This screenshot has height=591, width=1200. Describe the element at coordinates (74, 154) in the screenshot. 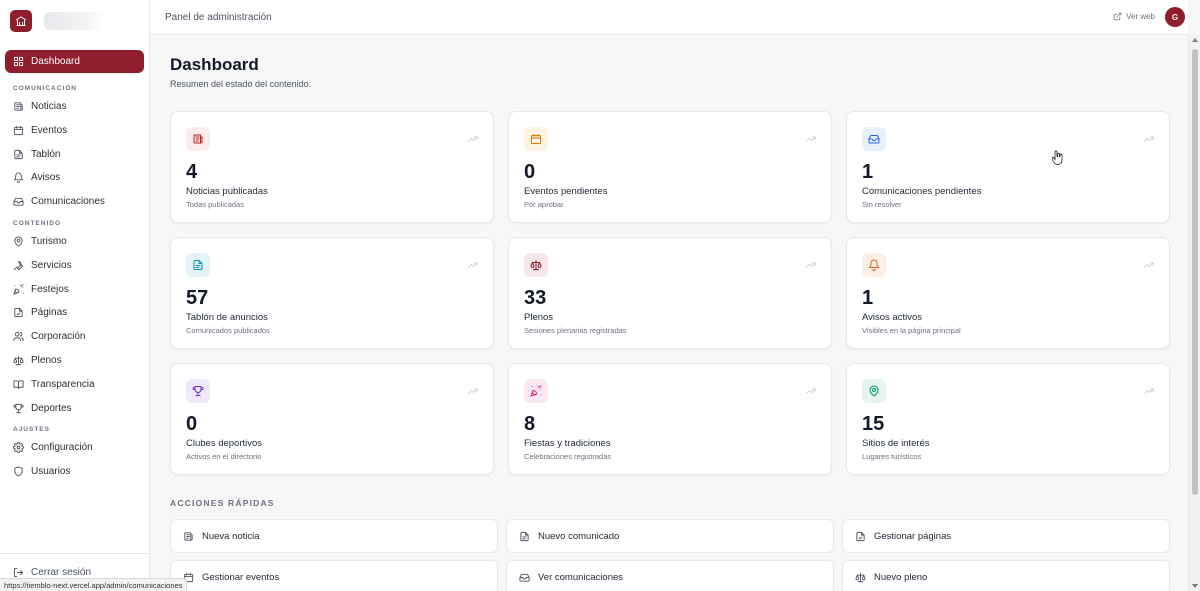

I see `sidebar-item-tablon: Tablón` at that location.